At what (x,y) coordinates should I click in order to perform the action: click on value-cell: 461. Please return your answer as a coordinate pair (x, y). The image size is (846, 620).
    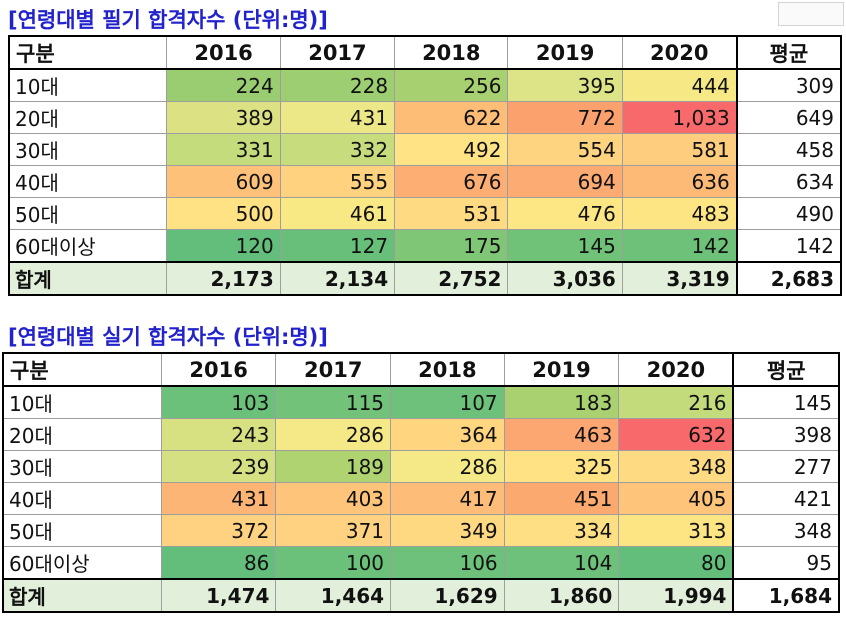
    Looking at the image, I should click on (337, 213).